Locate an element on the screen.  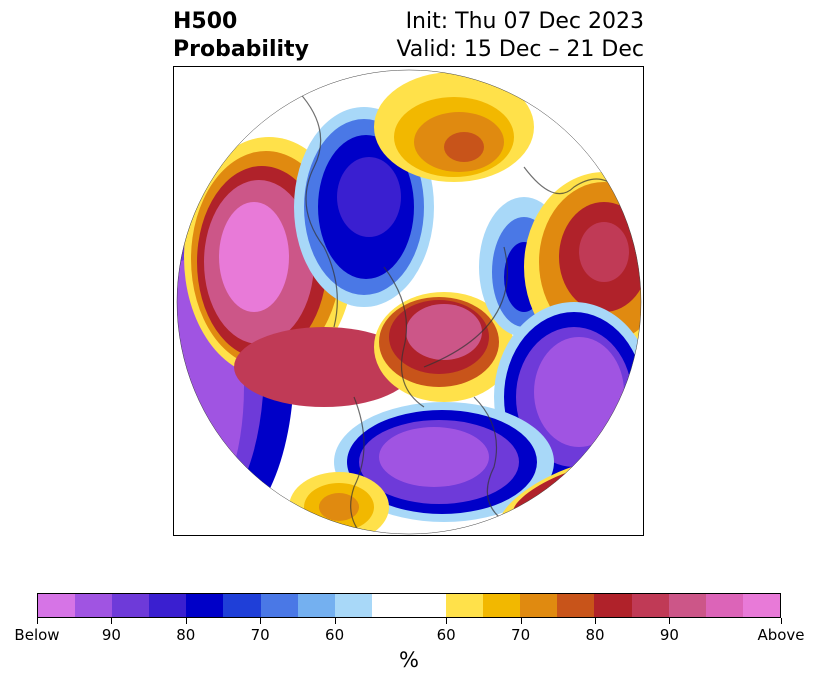
colorbar-tick-label: Below is located at coordinates (37, 635).